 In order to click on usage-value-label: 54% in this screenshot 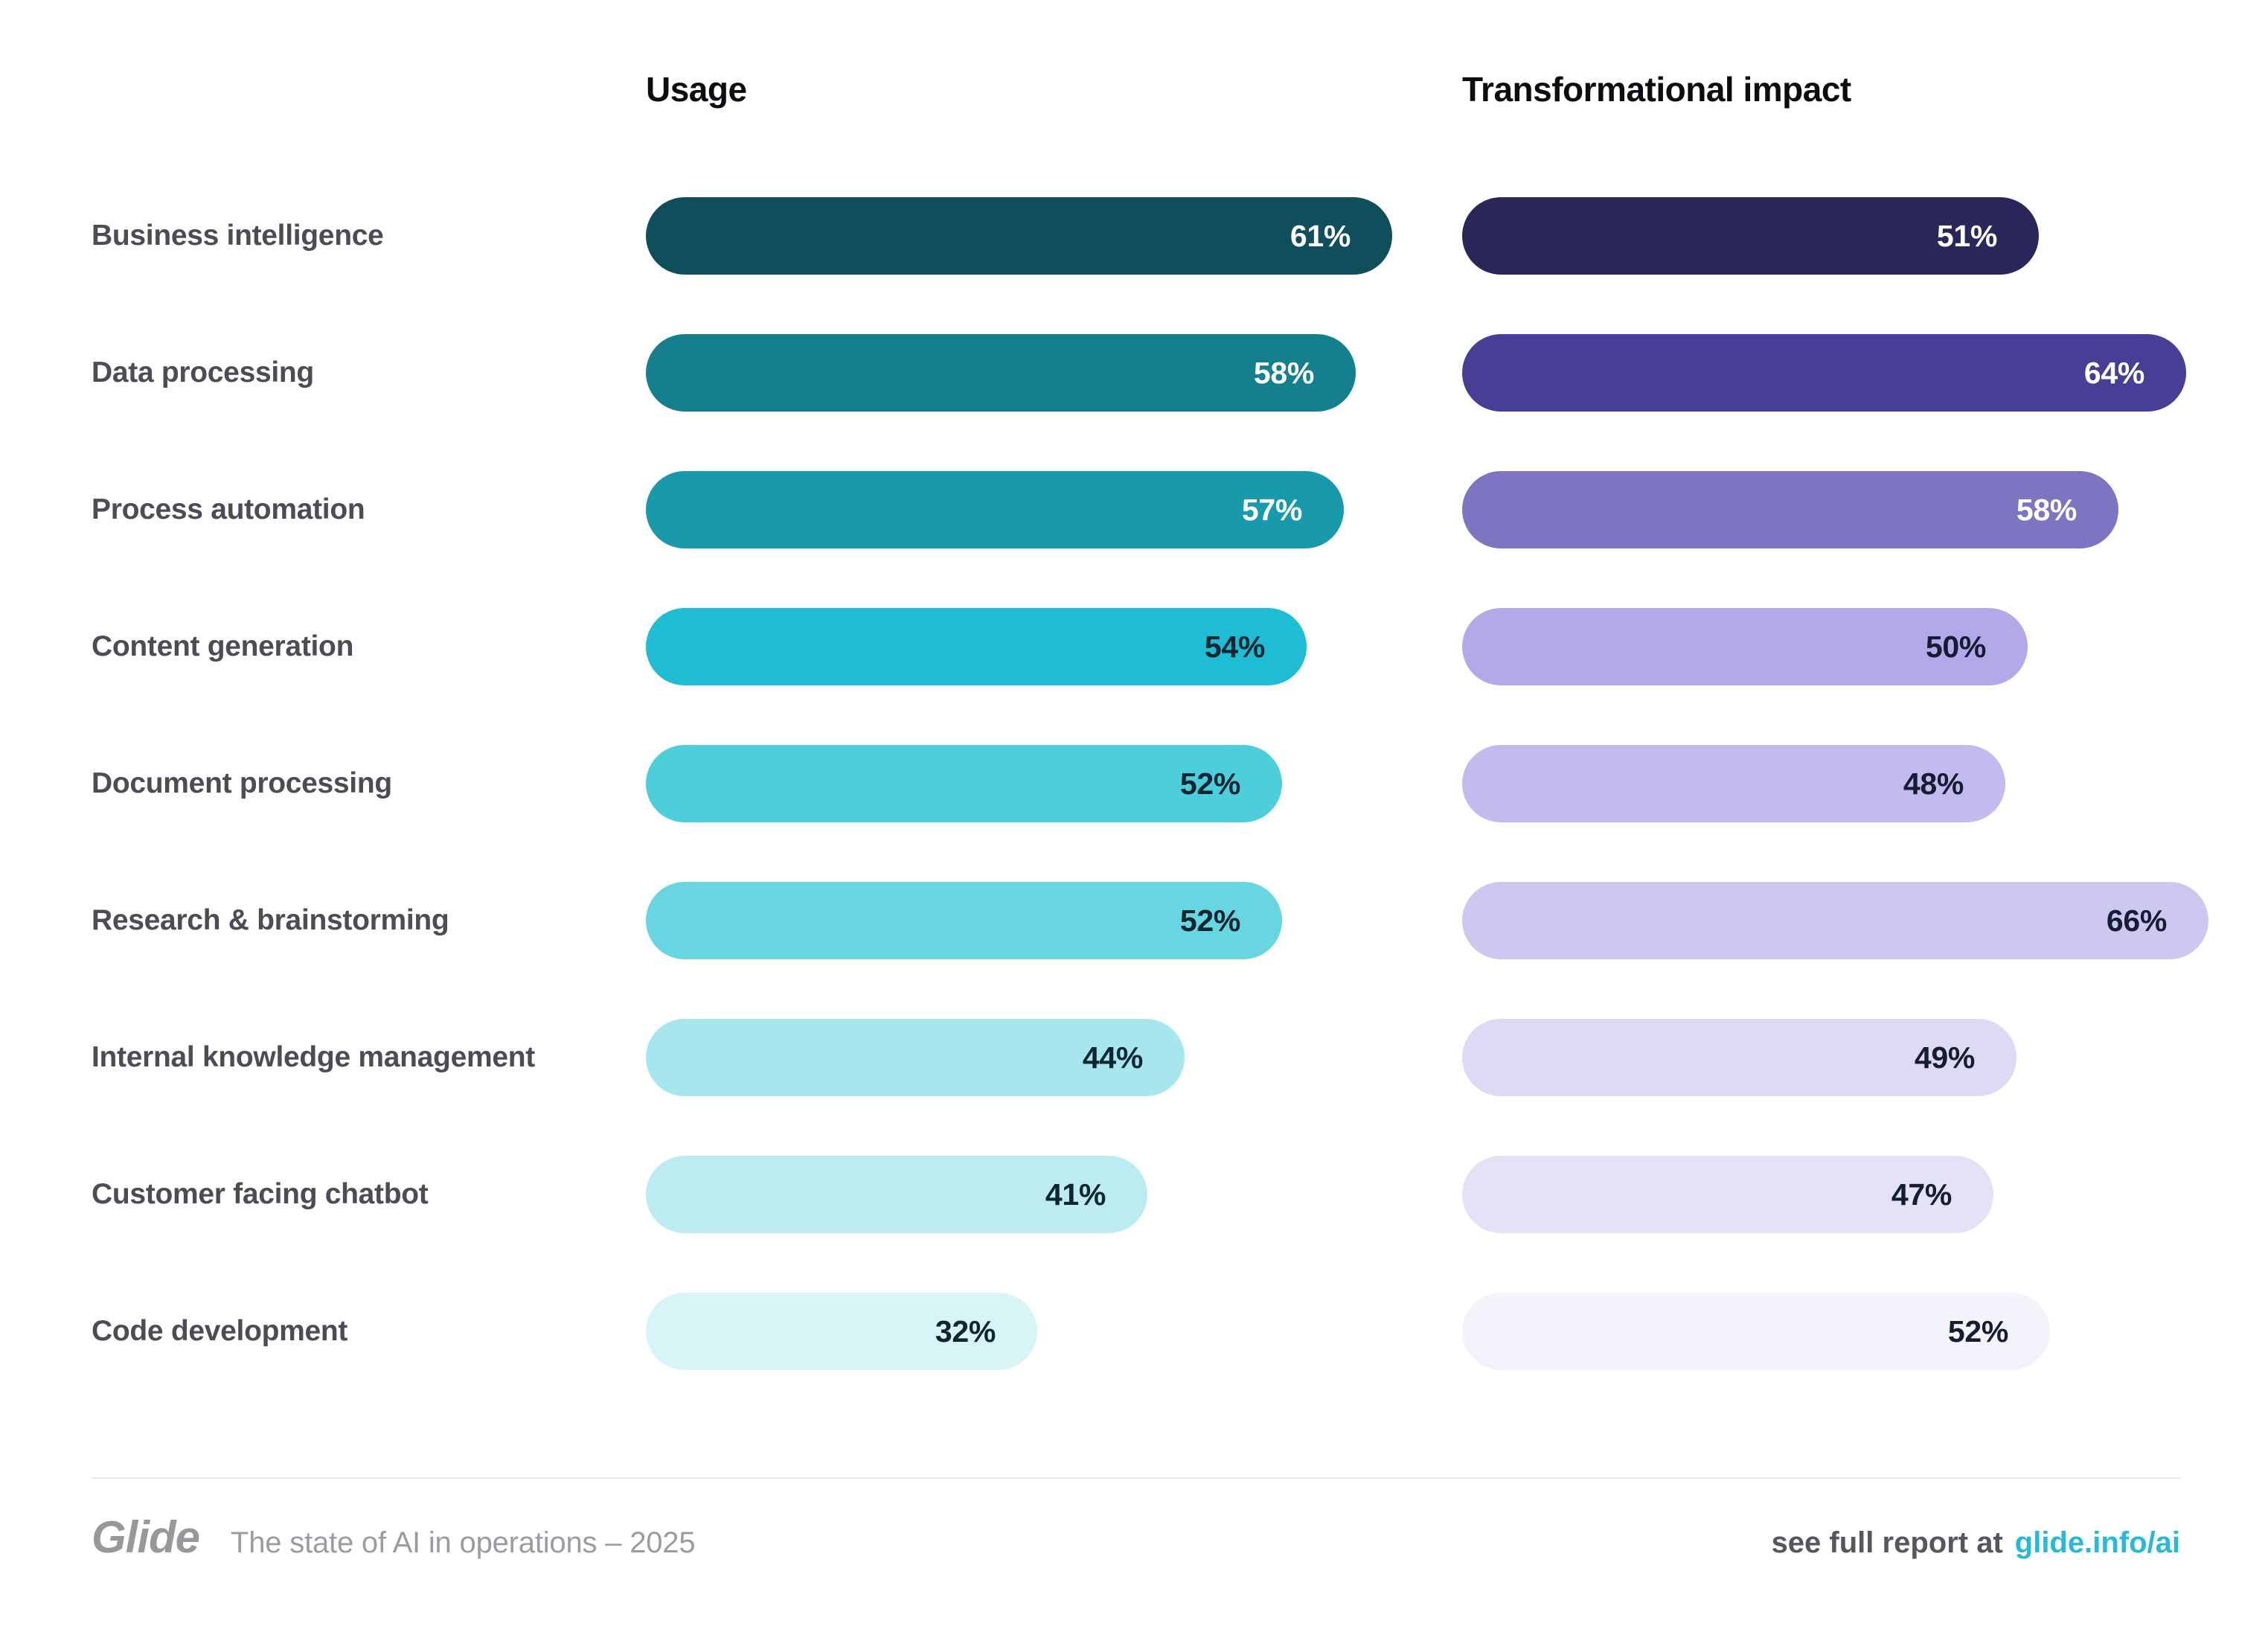, I will do `click(1234, 646)`.